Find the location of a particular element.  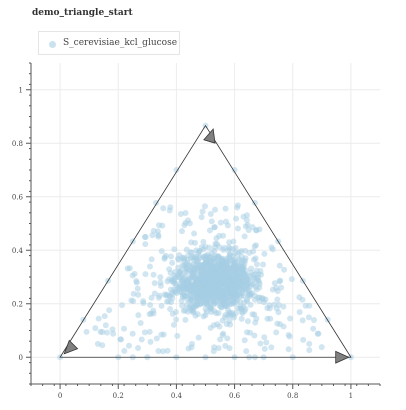

x-tick-label: 0.6 is located at coordinates (235, 396).